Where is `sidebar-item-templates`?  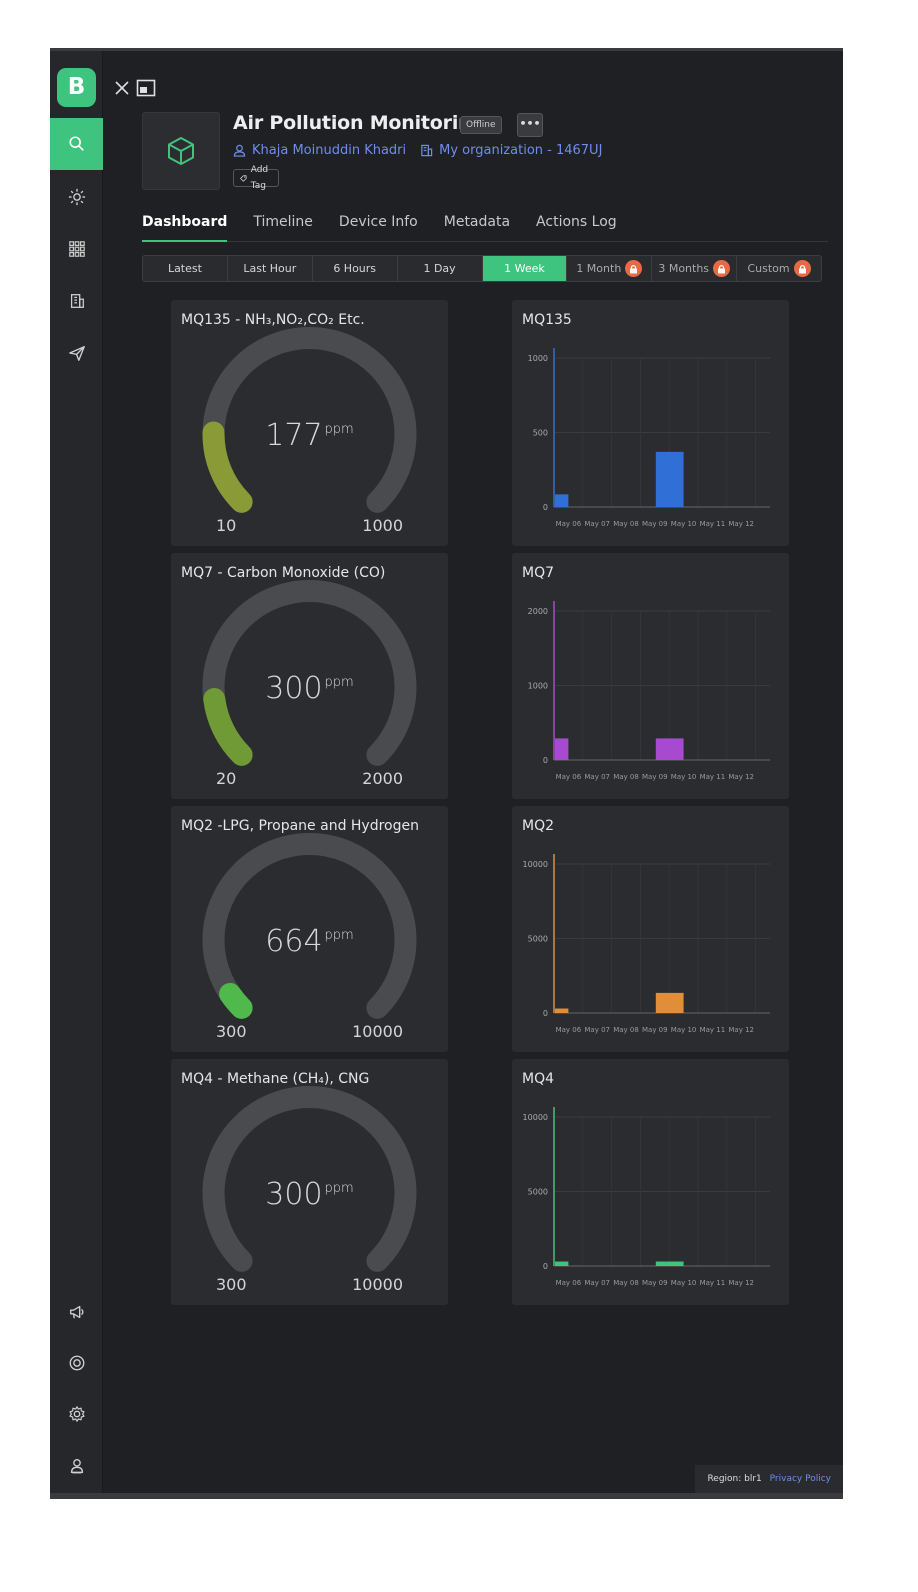 sidebar-item-templates is located at coordinates (76, 249).